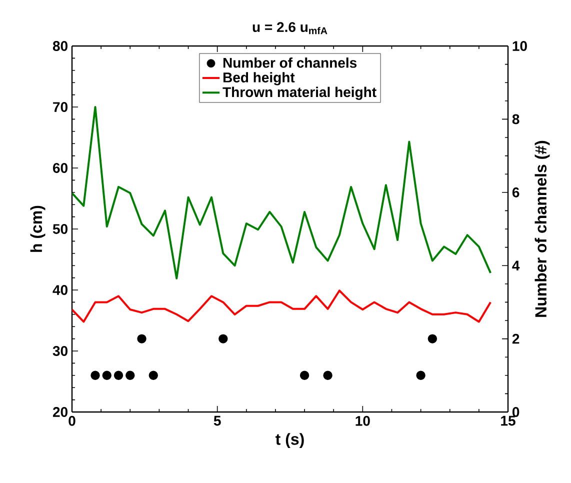  Describe the element at coordinates (516, 265) in the screenshot. I see `y2-tick-label: 4` at that location.